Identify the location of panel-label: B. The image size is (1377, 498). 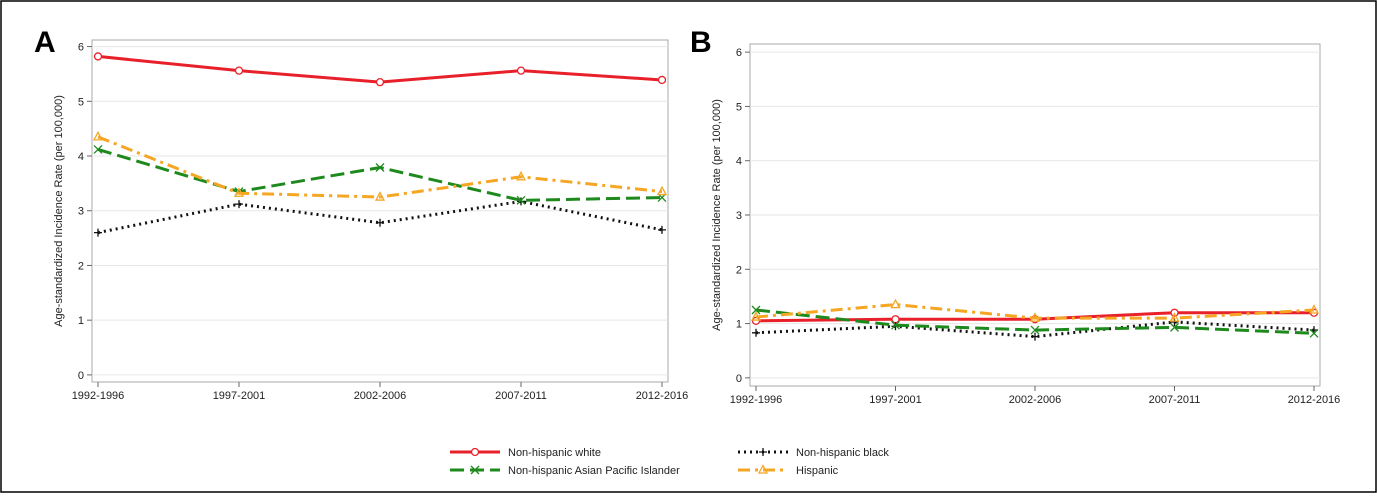
(701, 42).